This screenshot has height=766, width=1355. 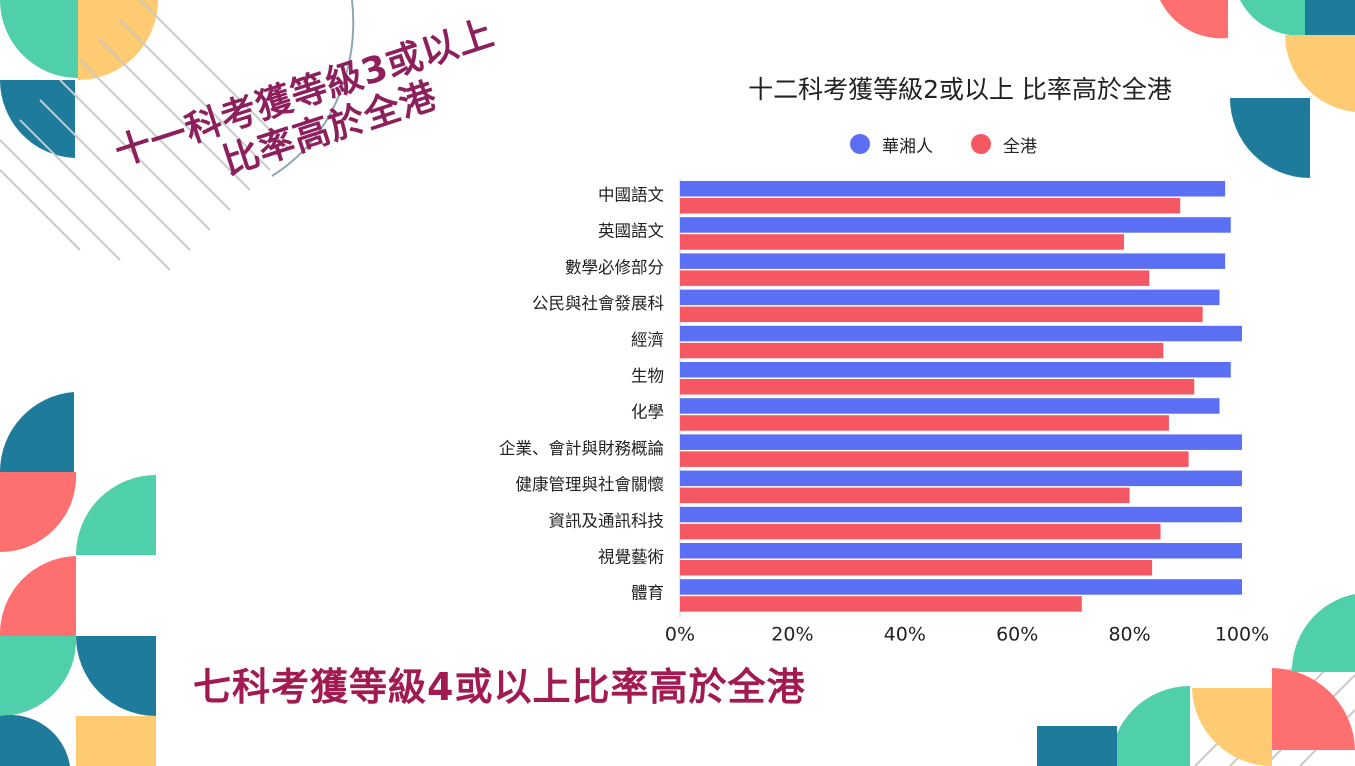 What do you see at coordinates (647, 339) in the screenshot?
I see `category-label: 經濟` at bounding box center [647, 339].